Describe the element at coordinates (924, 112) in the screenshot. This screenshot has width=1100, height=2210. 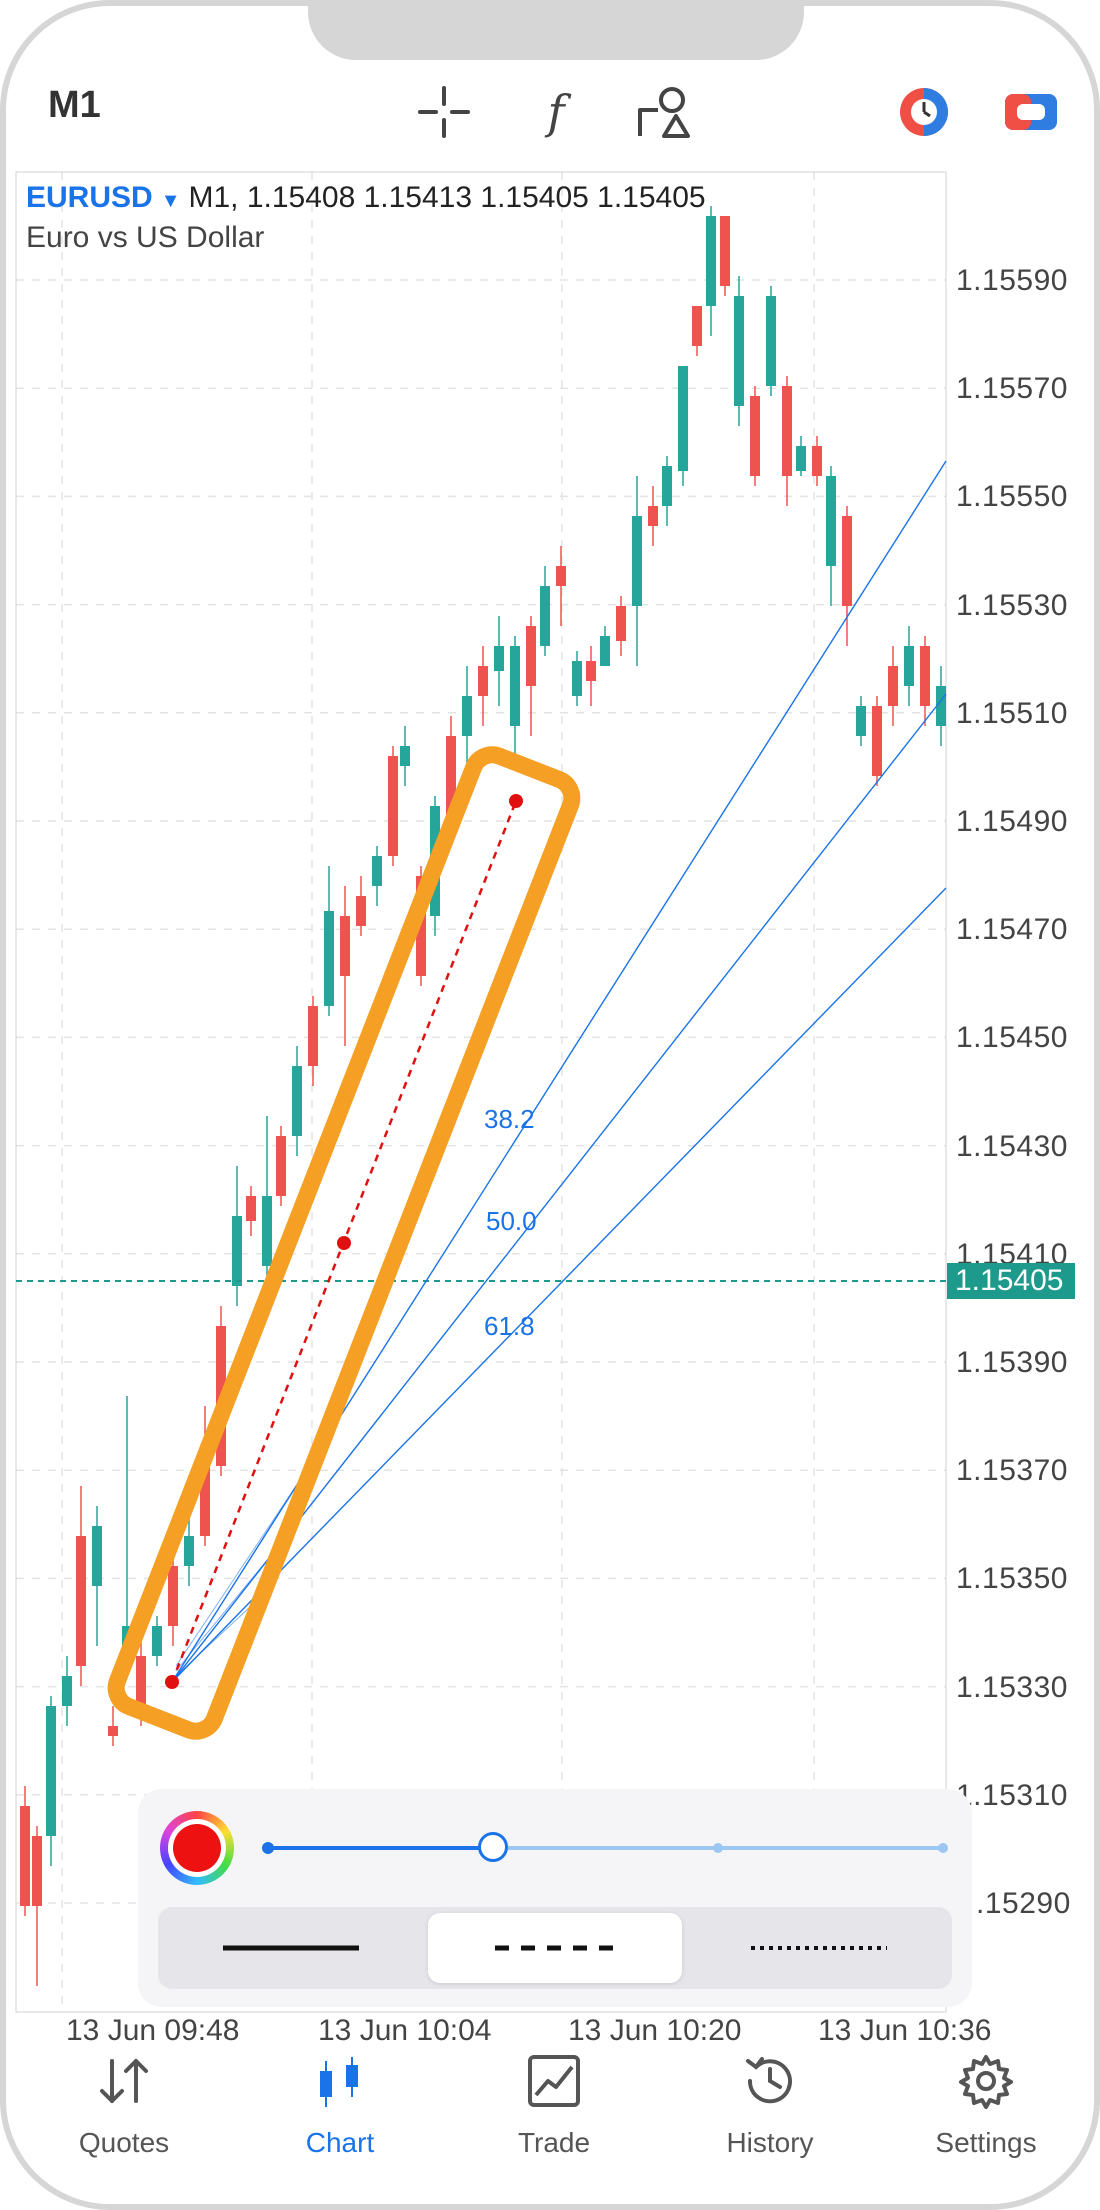
I see `one-click-trading-icon` at that location.